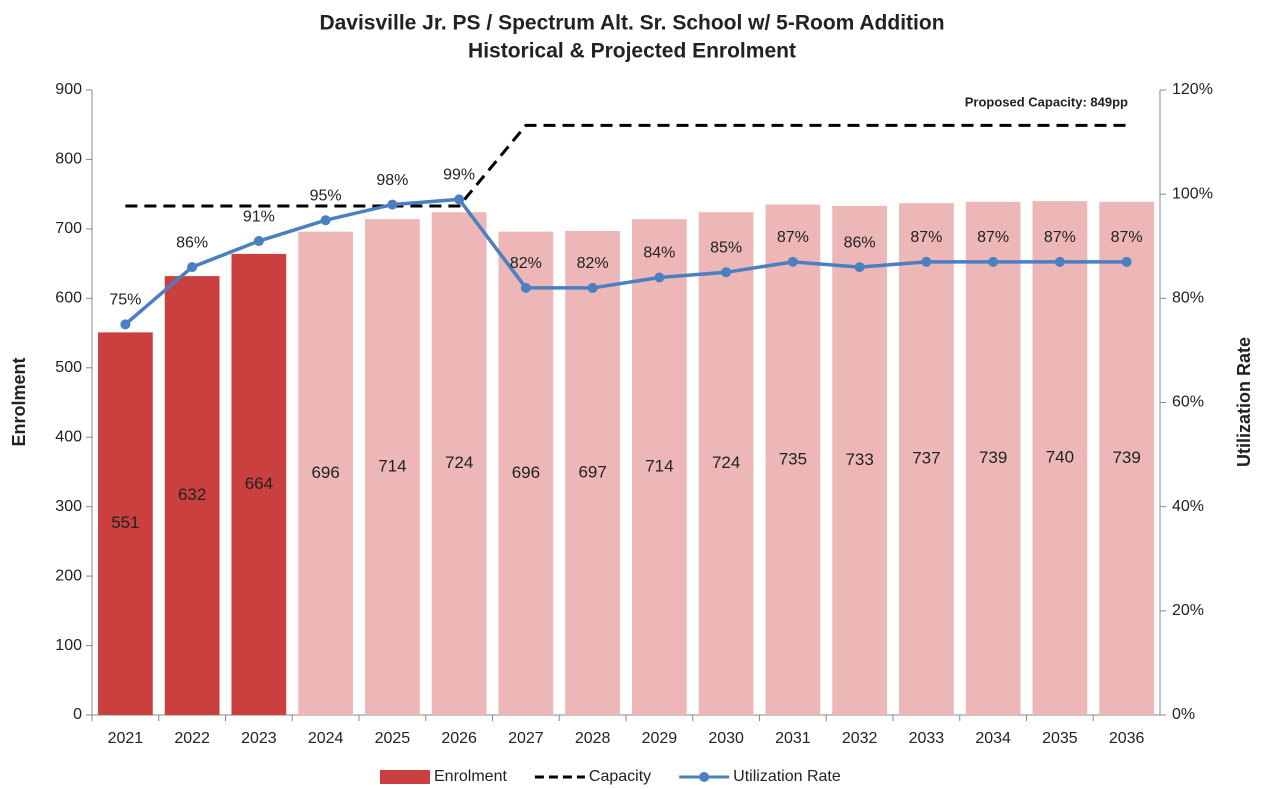 The width and height of the screenshot is (1262, 789). Describe the element at coordinates (620, 776) in the screenshot. I see `legend-label: Capacity` at that location.